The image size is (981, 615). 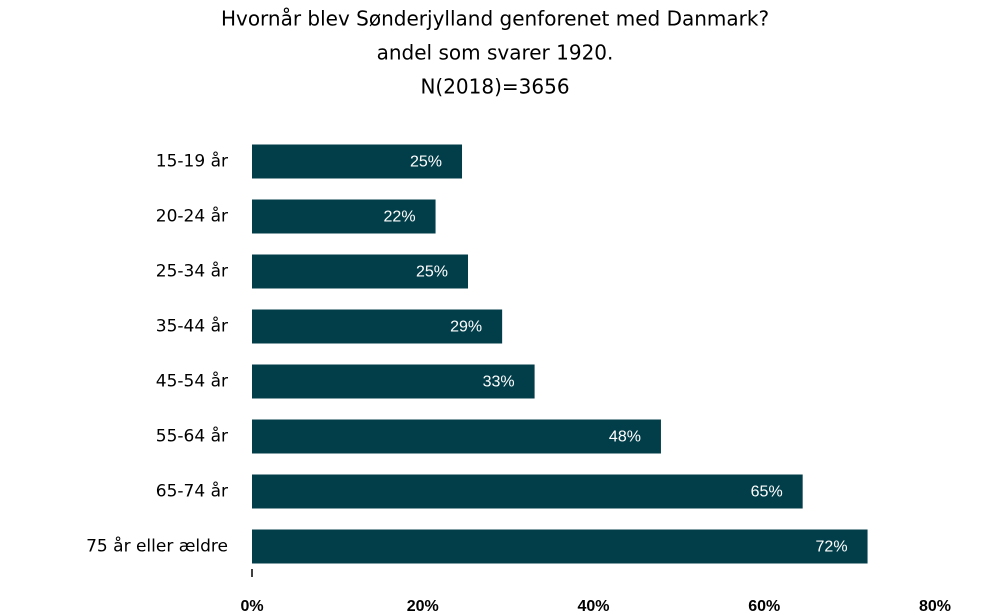 I want to click on y-tick-label: 55-64 år, so click(x=192, y=436).